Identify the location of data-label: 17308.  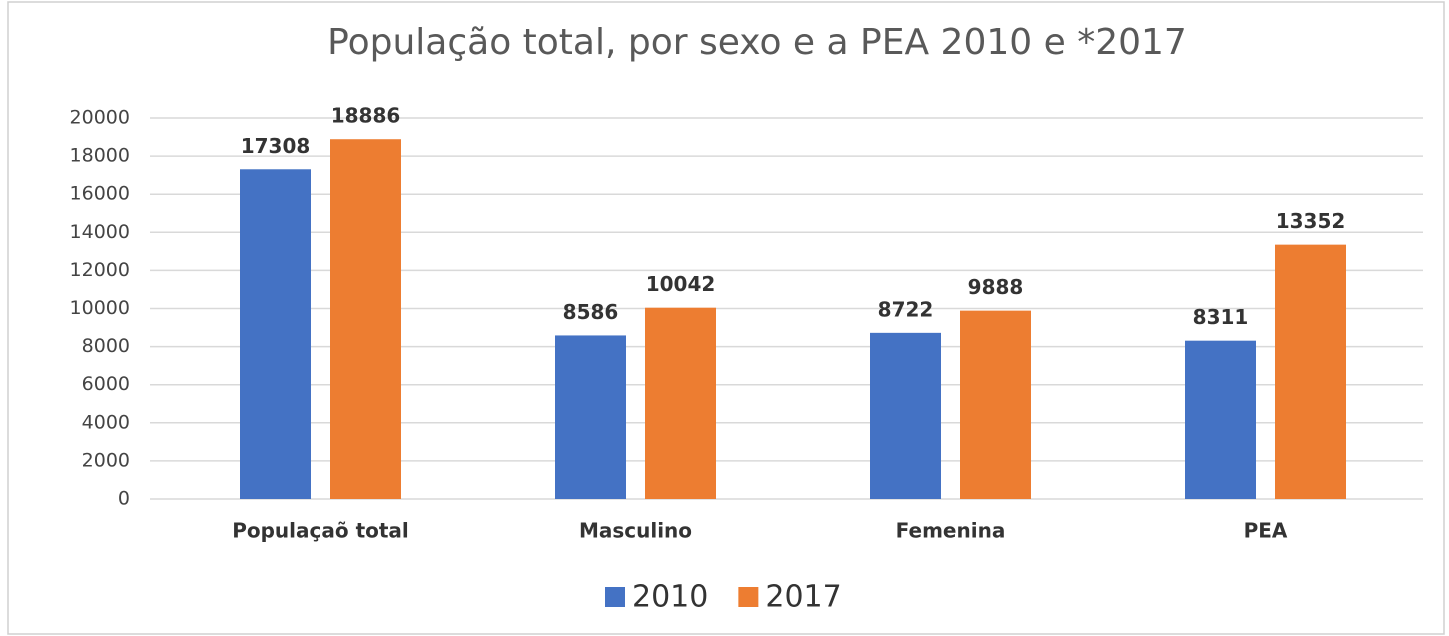
(276, 146).